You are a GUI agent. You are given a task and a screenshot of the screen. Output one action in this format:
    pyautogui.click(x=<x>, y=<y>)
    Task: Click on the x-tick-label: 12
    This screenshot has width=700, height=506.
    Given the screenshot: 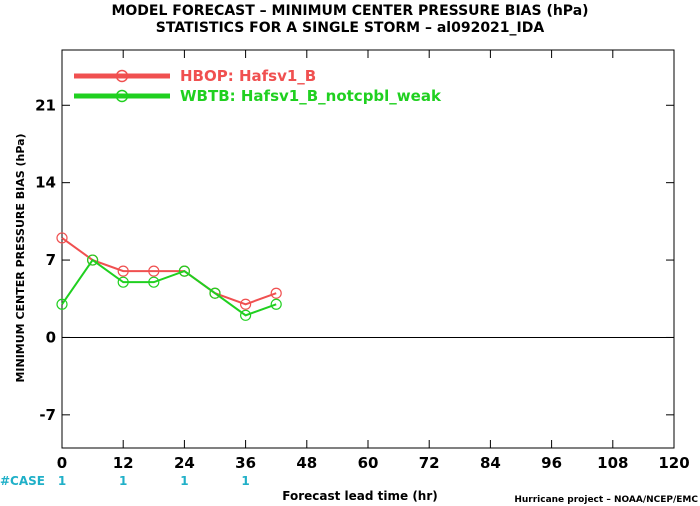 What is the action you would take?
    pyautogui.click(x=123, y=463)
    